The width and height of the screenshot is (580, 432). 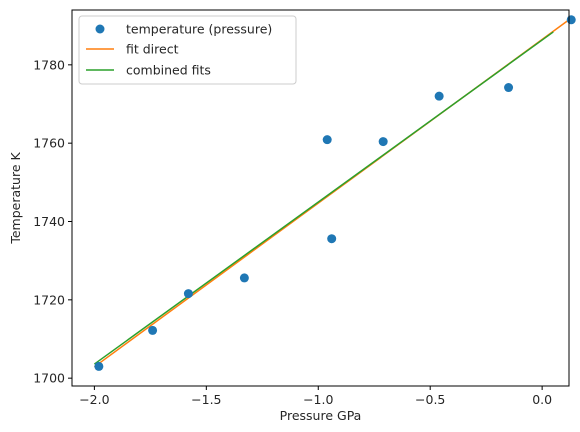 I want to click on x-tick-label: −1.0, so click(x=318, y=399).